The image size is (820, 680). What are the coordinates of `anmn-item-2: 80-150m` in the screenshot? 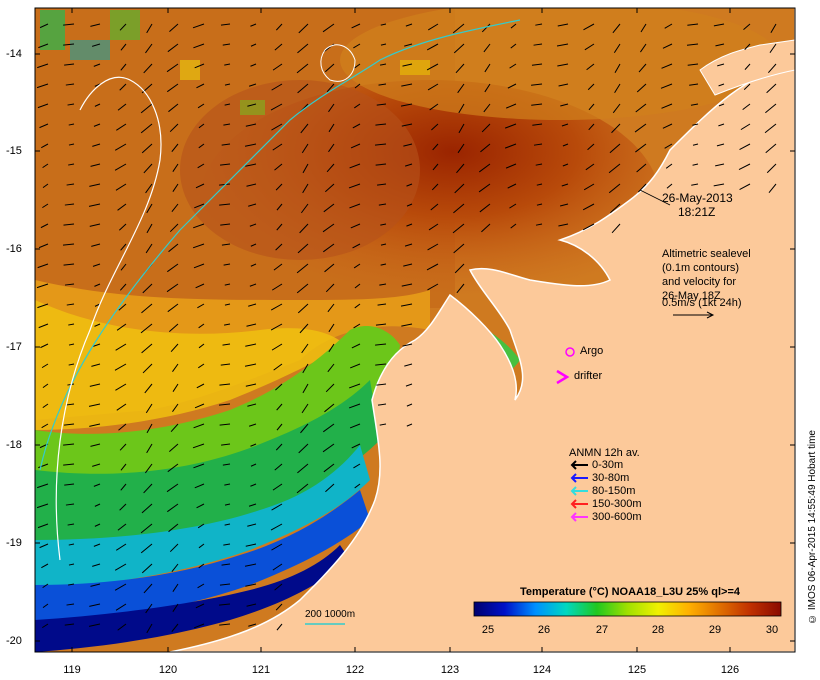 It's located at (614, 491).